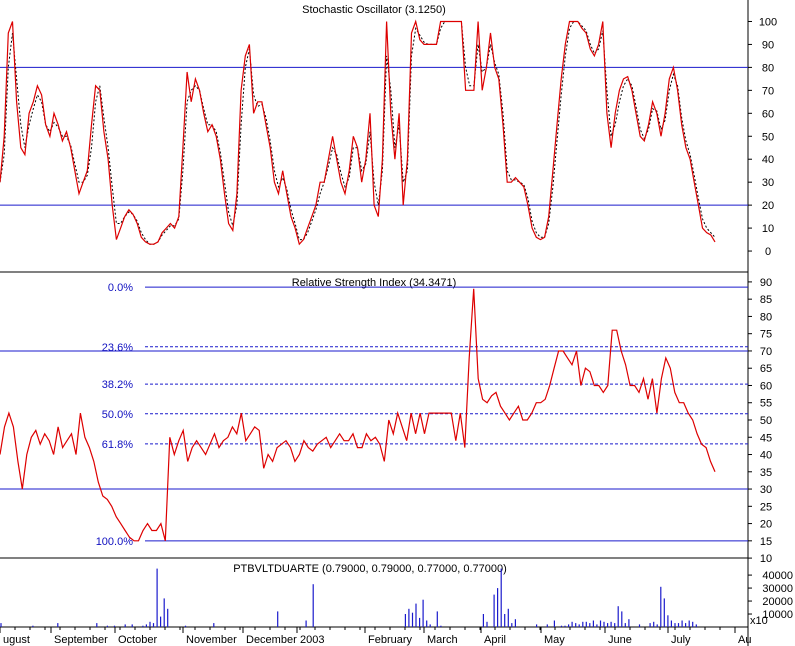 The height and width of the screenshot is (646, 795). What do you see at coordinates (777, 576) in the screenshot?
I see `volume-y-tick-label: 40000` at bounding box center [777, 576].